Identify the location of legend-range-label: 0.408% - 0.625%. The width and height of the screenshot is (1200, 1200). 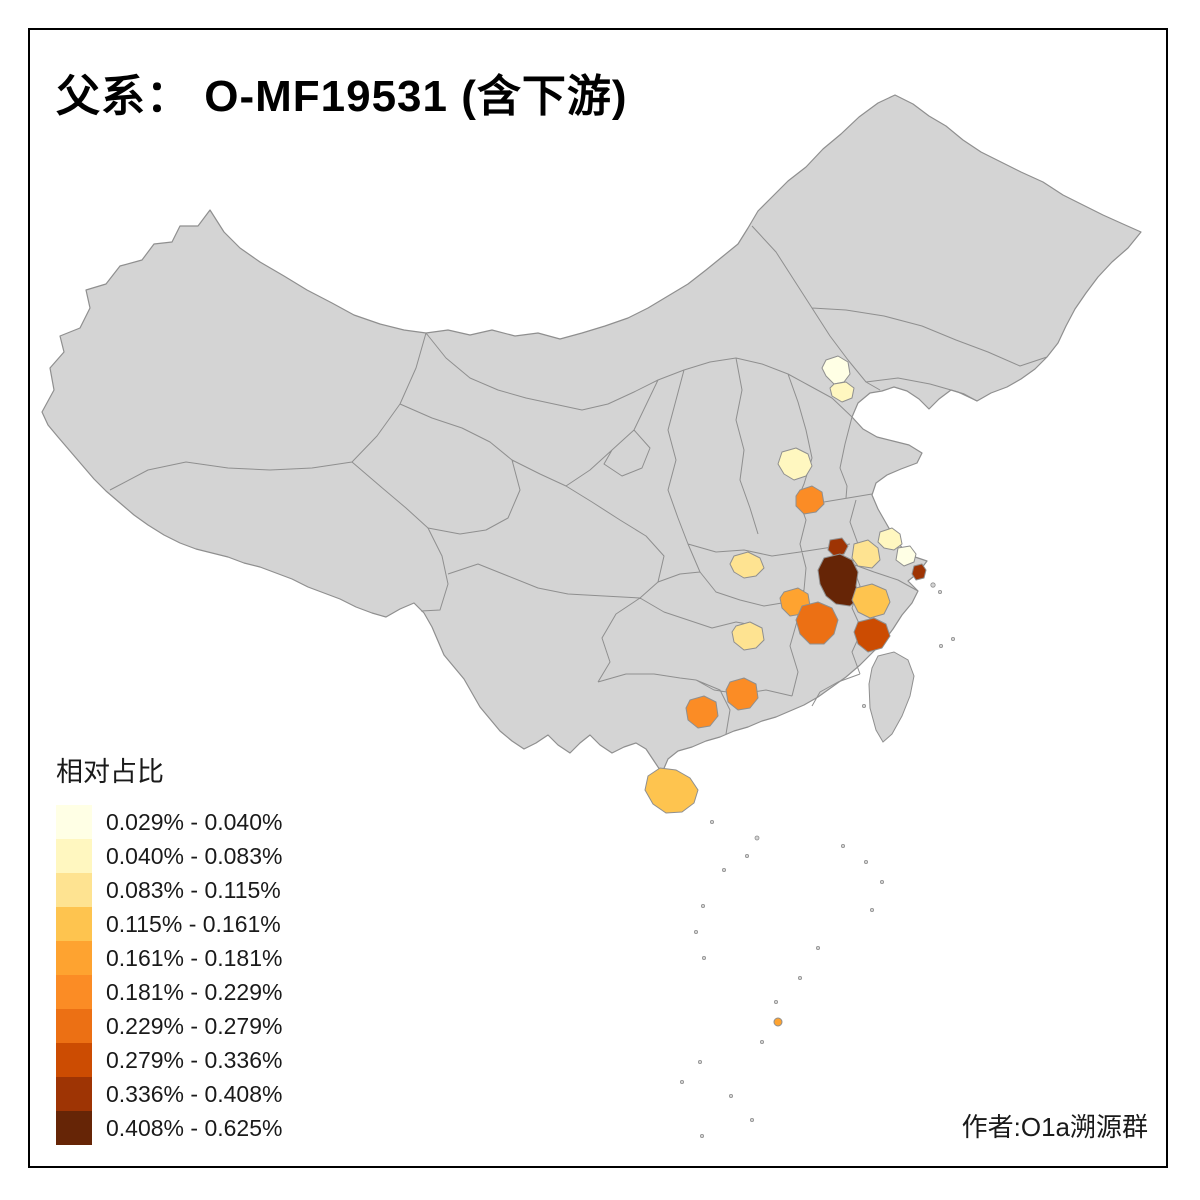
(194, 1127).